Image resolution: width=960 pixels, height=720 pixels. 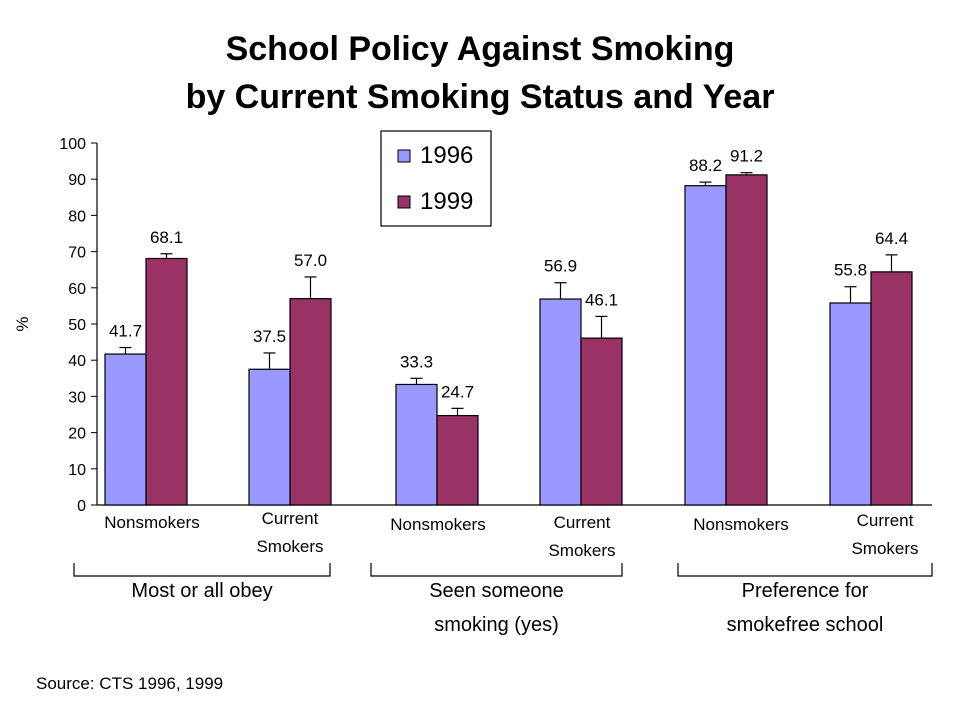 I want to click on data-label: 55.8, so click(x=850, y=270).